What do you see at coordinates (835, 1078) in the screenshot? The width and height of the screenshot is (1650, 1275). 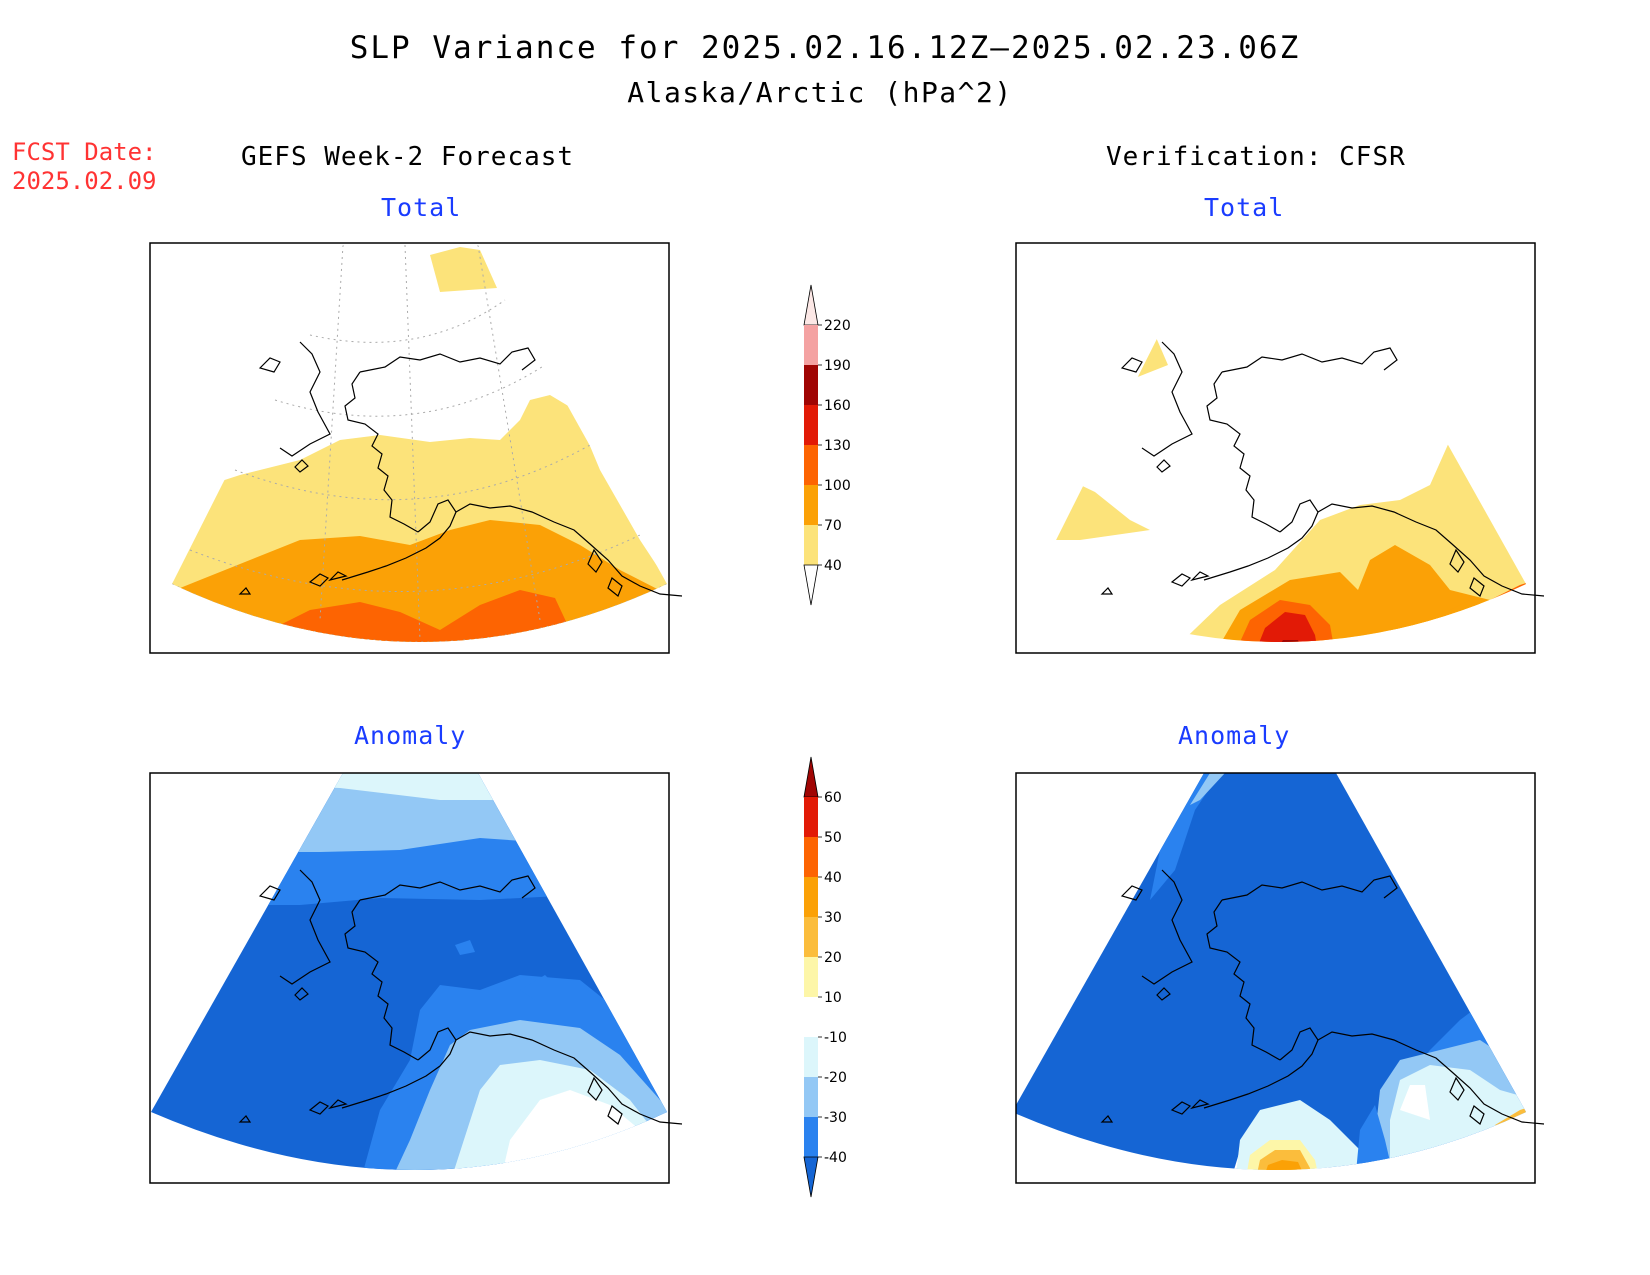 I see `colorbar-label: -20` at bounding box center [835, 1078].